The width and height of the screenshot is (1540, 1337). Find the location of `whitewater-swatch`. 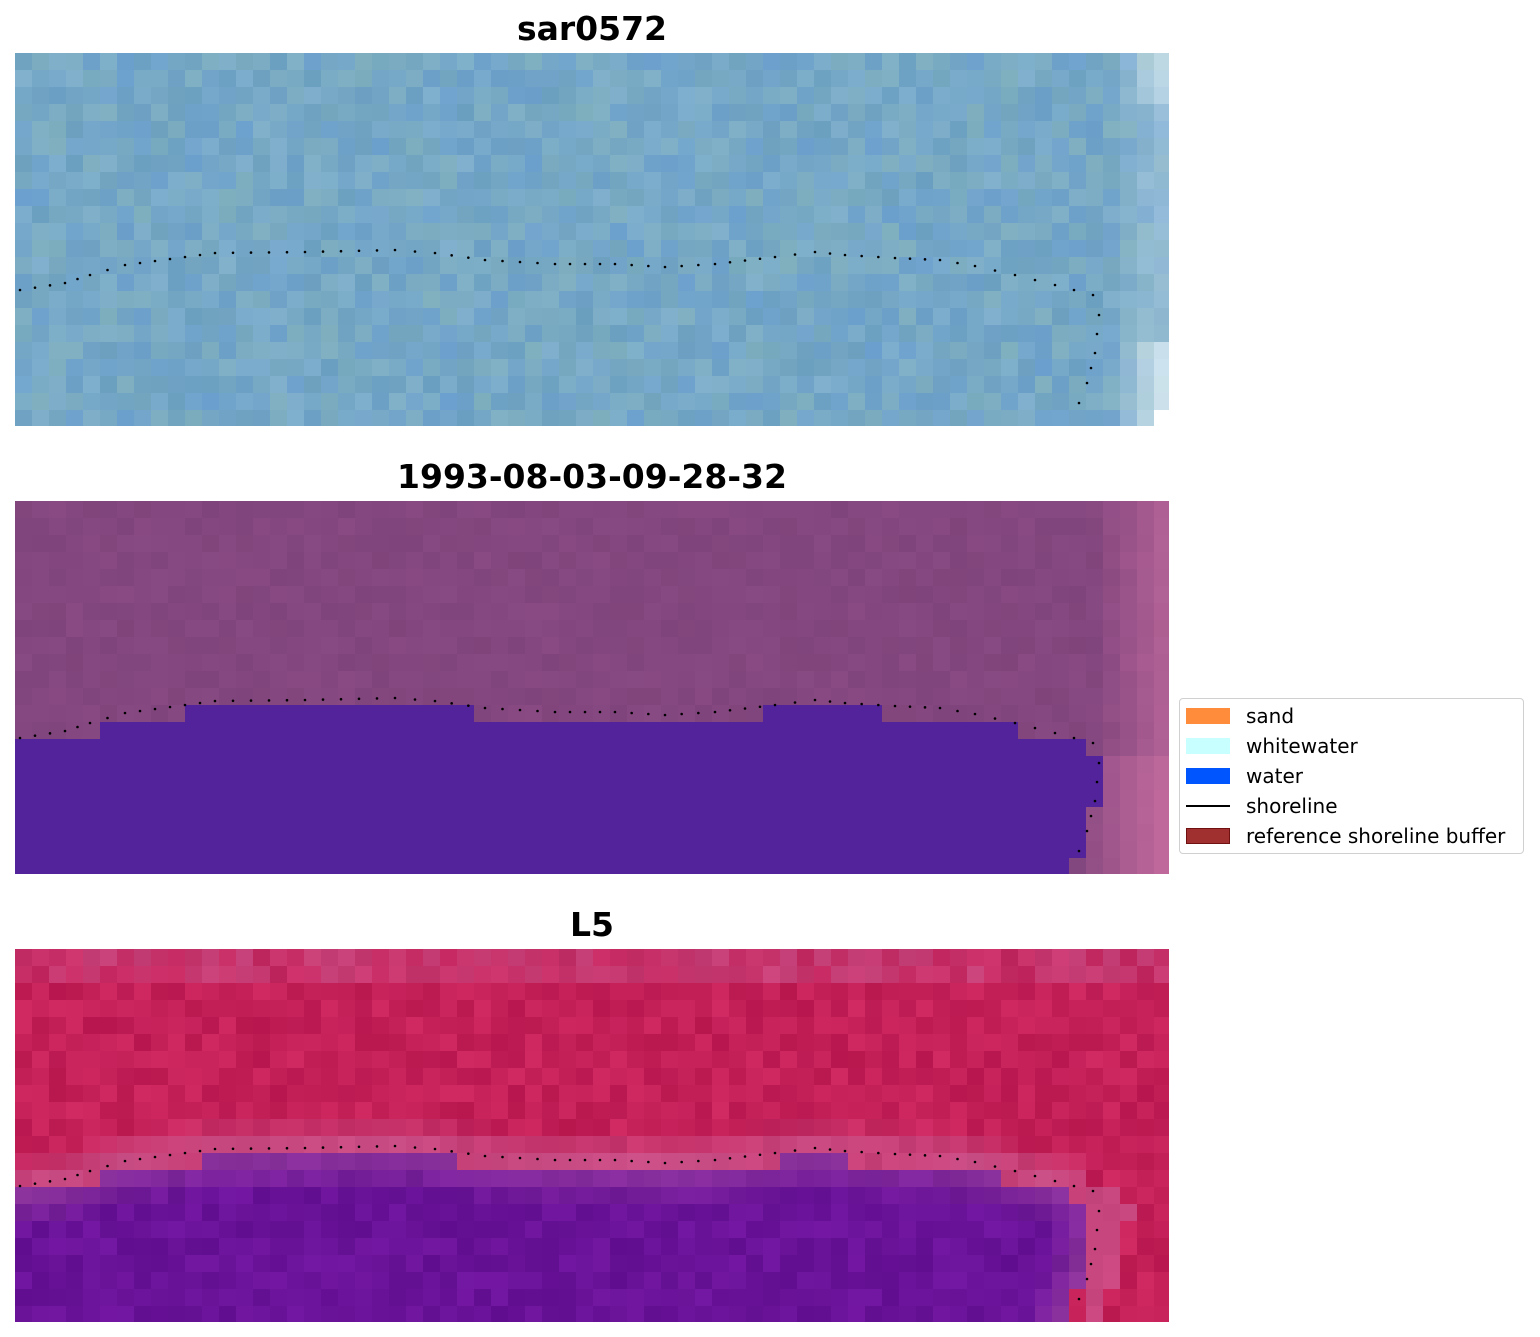

whitewater-swatch is located at coordinates (1208, 746).